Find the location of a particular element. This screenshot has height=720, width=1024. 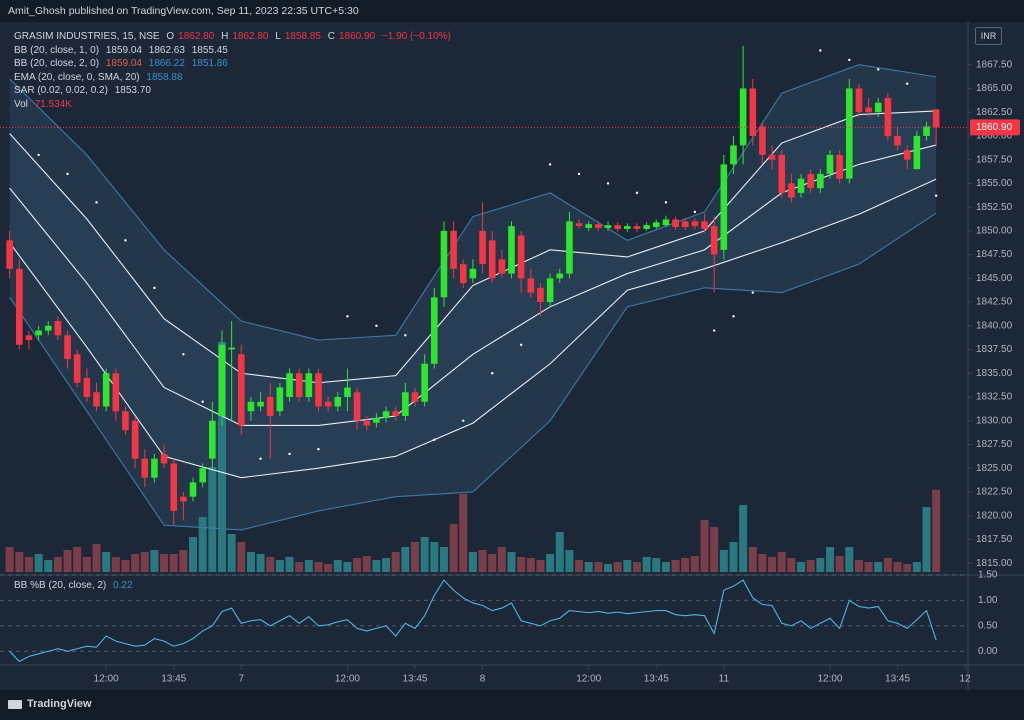

x-tick-label: 11 is located at coordinates (724, 679).